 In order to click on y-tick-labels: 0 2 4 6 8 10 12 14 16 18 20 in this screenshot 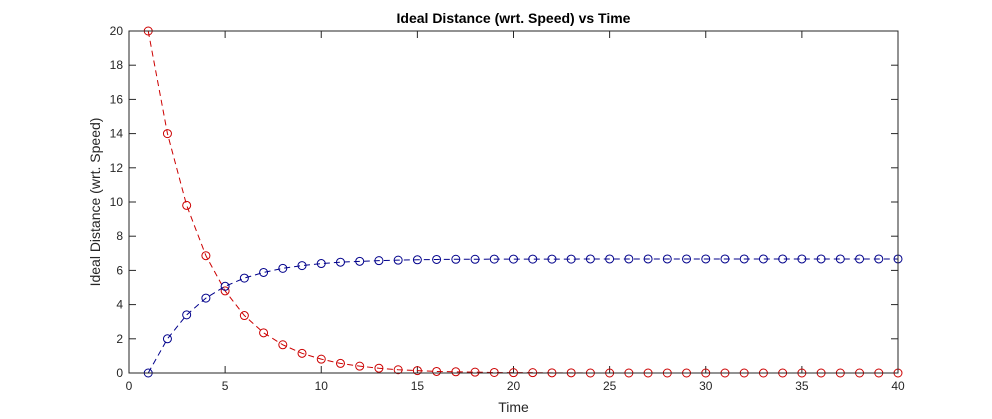, I will do `click(117, 202)`.